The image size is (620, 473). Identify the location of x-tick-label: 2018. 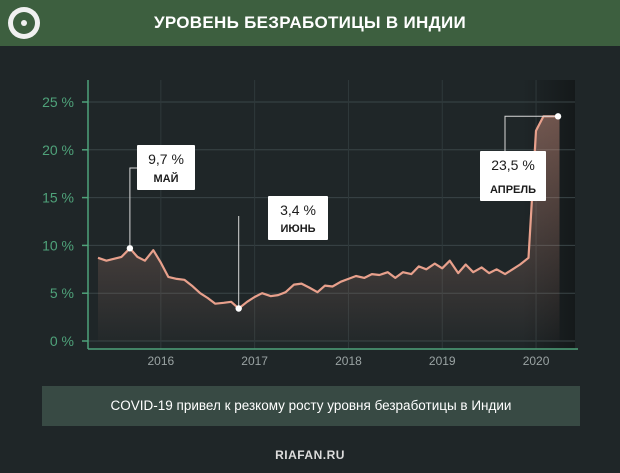
(348, 361).